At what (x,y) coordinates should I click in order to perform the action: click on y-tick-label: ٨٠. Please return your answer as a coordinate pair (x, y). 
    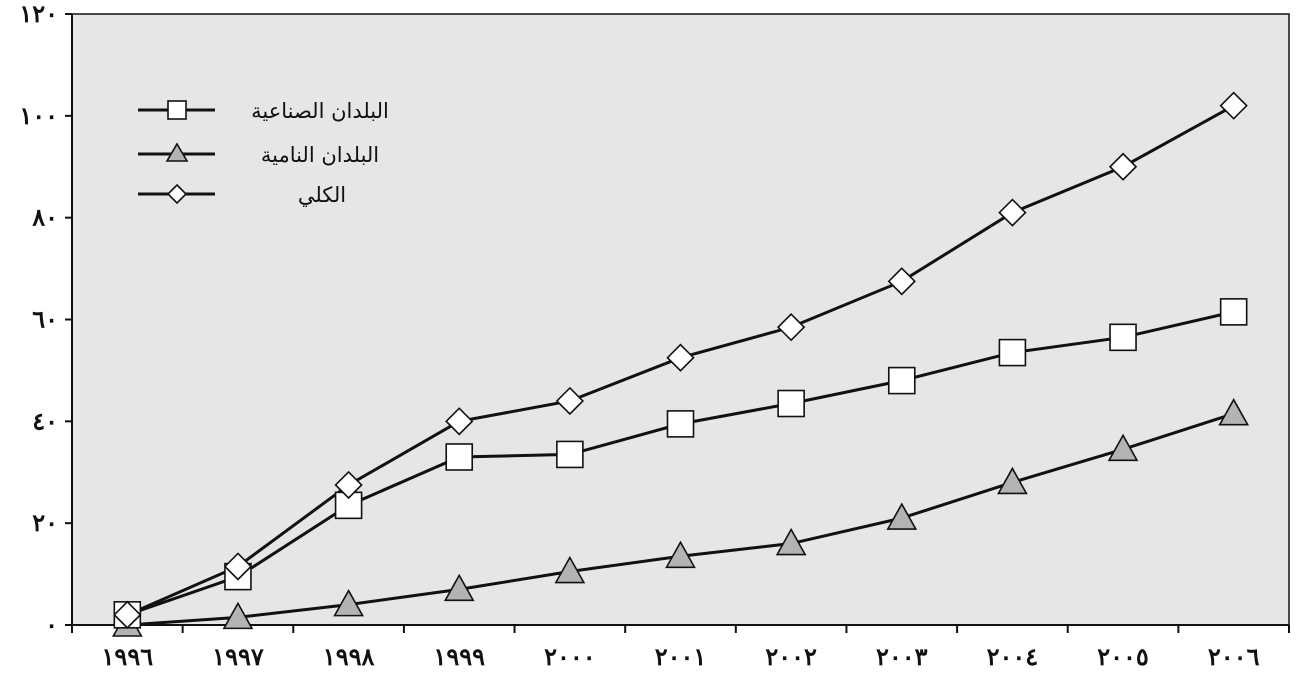
    Looking at the image, I should click on (44, 217).